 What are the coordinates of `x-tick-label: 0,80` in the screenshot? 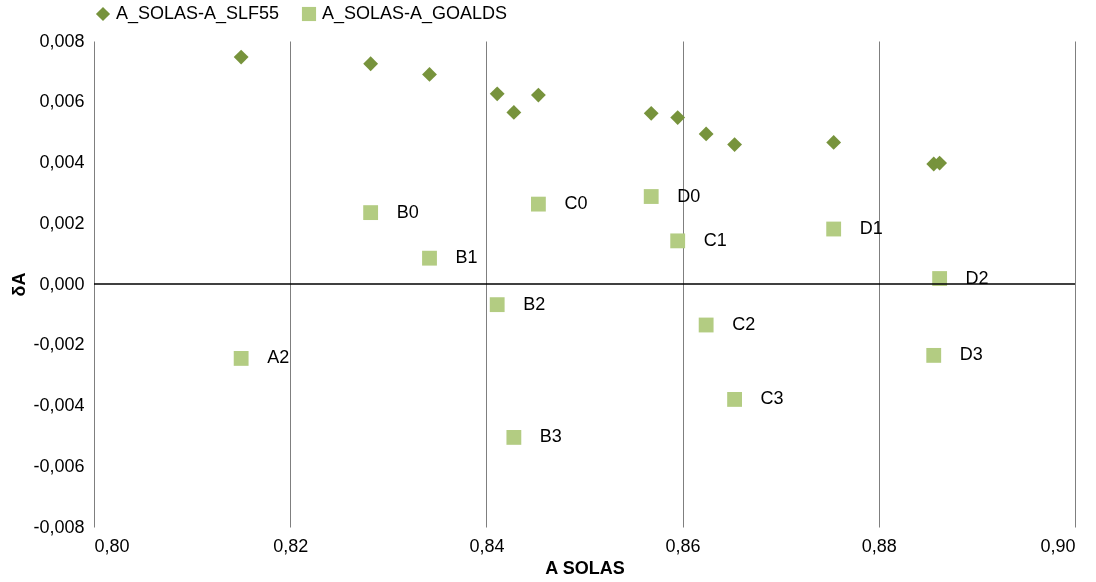 It's located at (112, 545).